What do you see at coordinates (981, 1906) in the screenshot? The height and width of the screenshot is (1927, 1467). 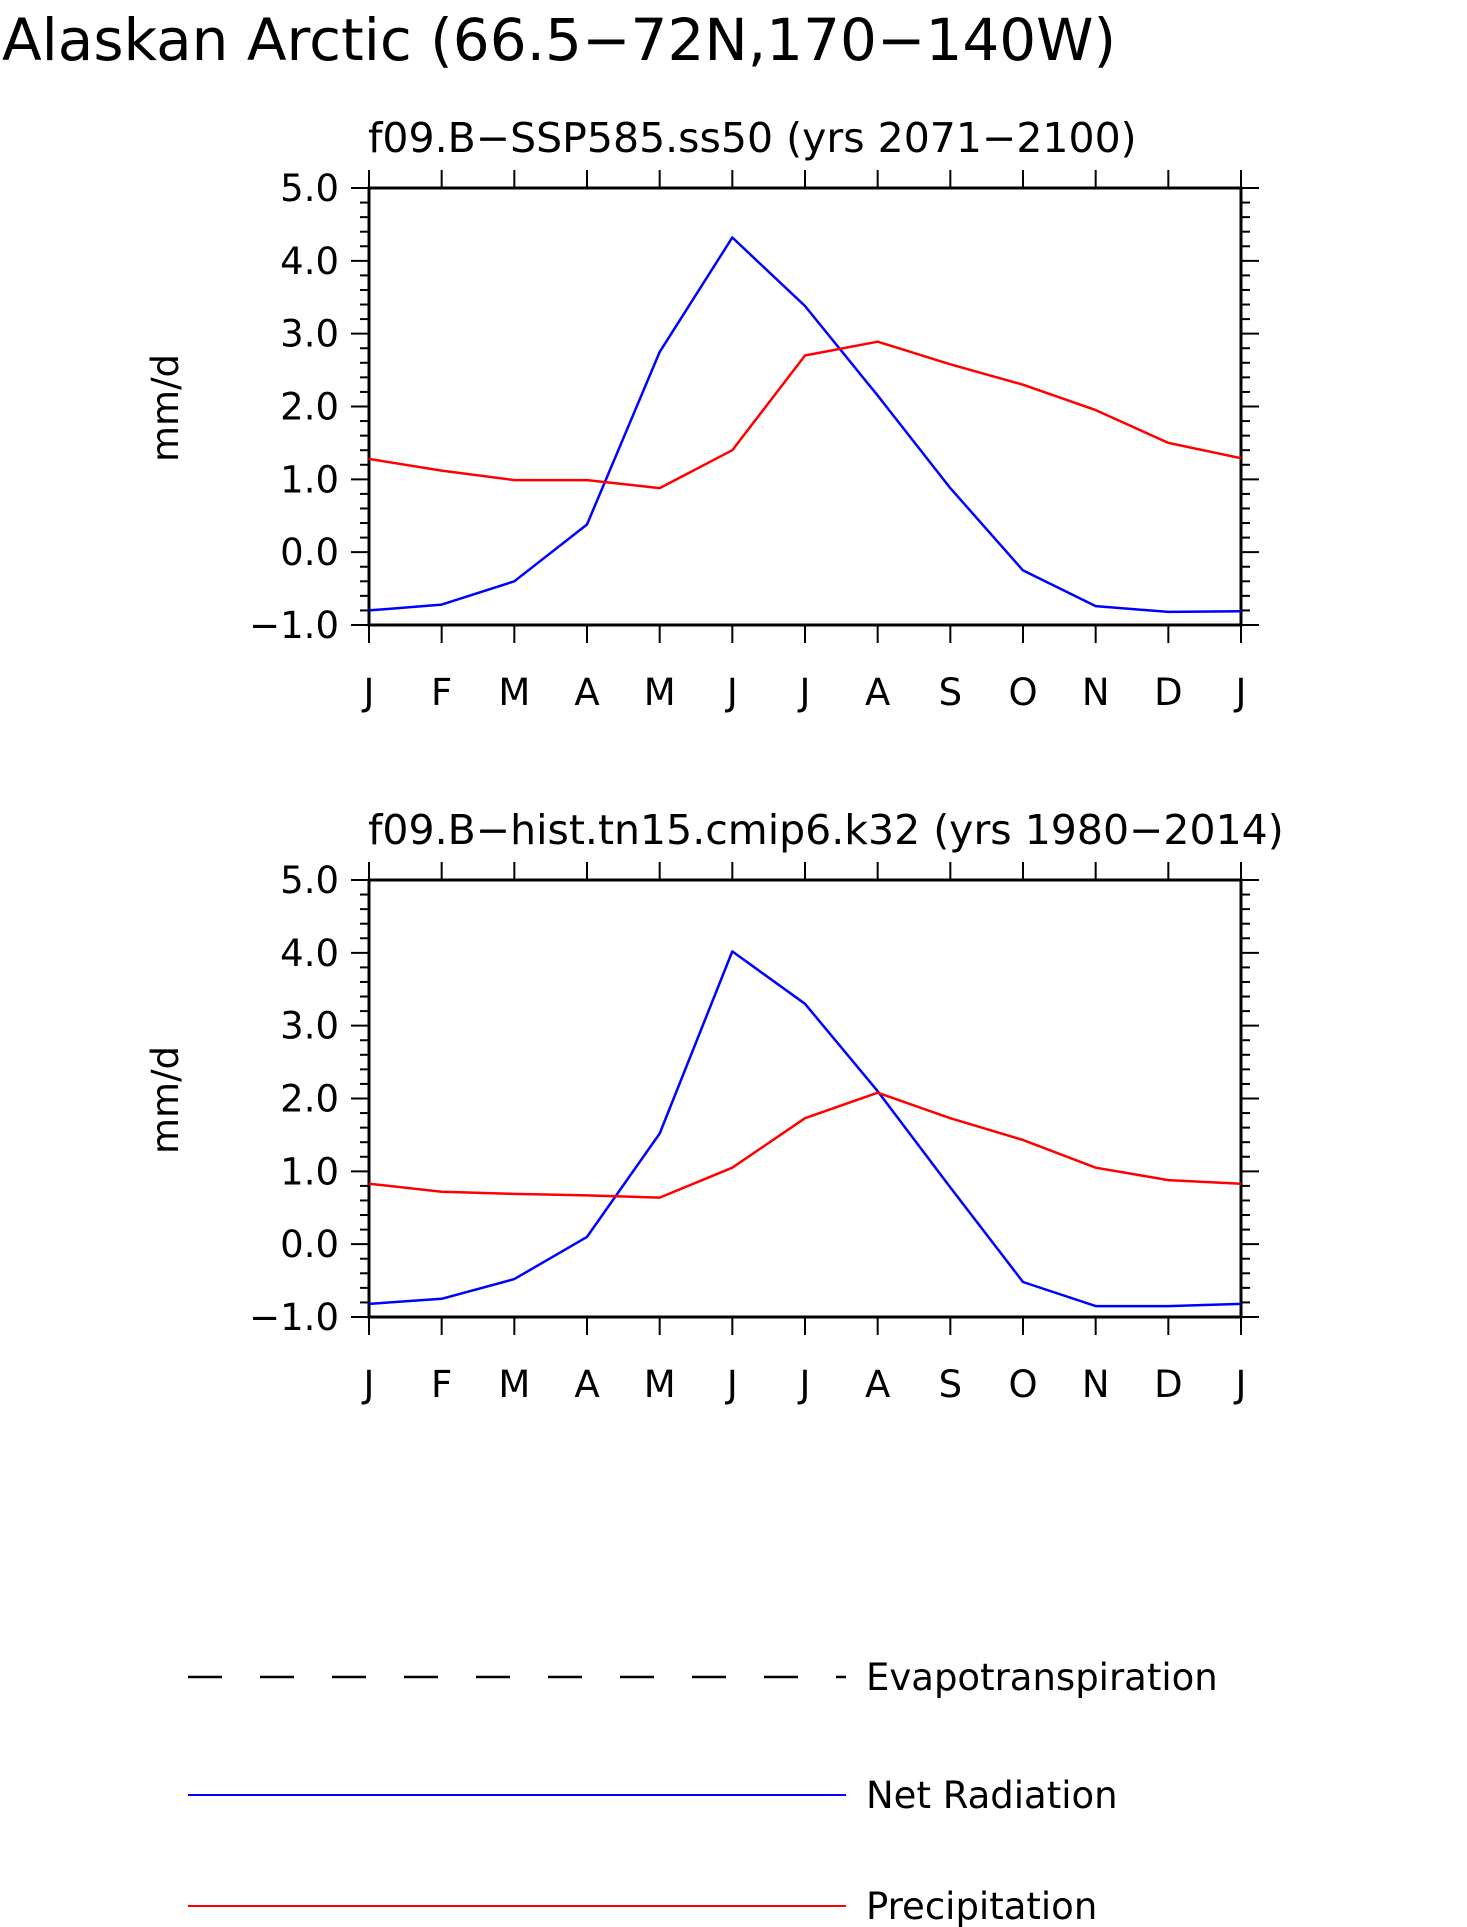 I see `legend-label-precipitation: Precipitation` at bounding box center [981, 1906].